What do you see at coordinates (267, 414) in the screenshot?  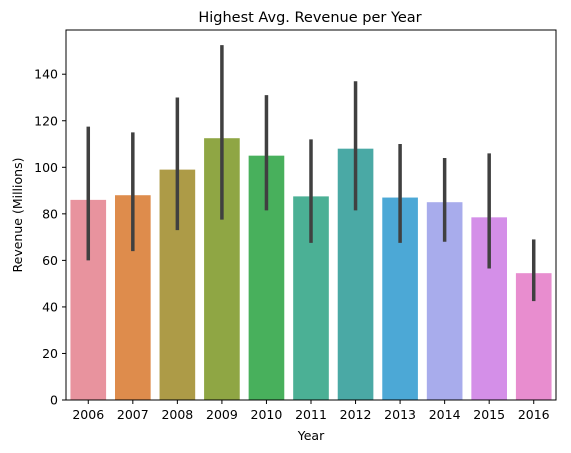 I see `x-tick-label-2010: 2010` at bounding box center [267, 414].